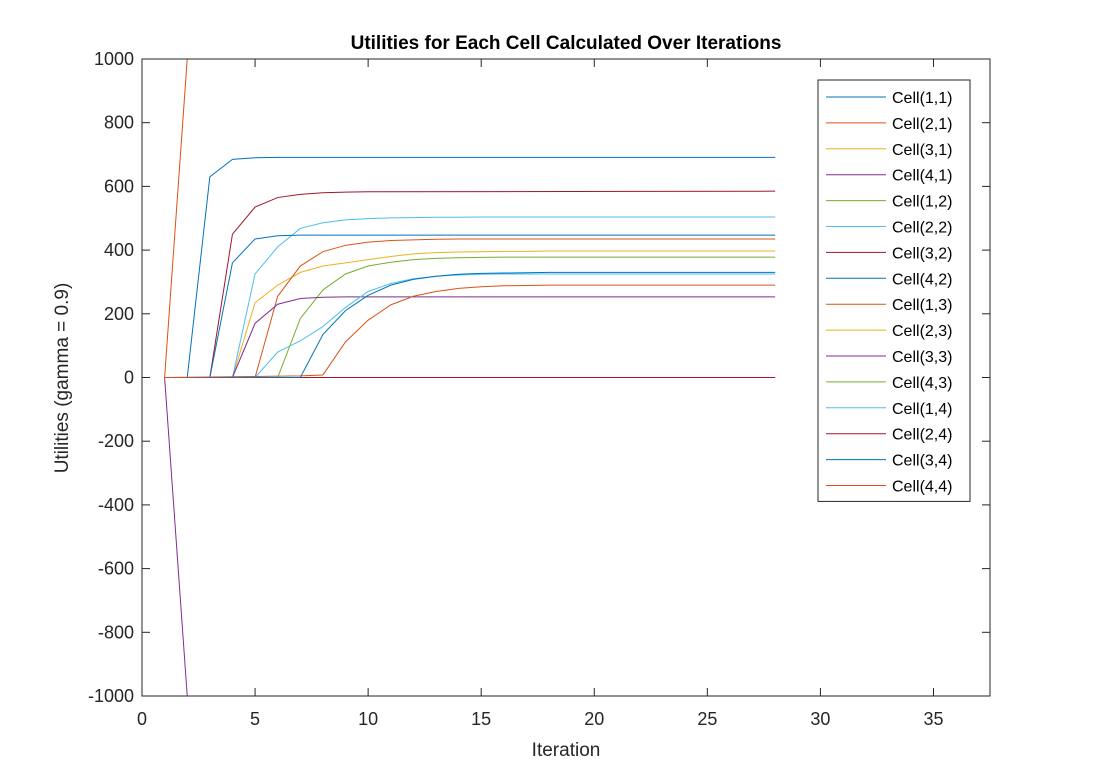 The width and height of the screenshot is (1094, 781). What do you see at coordinates (119, 314) in the screenshot?
I see `y-tick-label: 200` at bounding box center [119, 314].